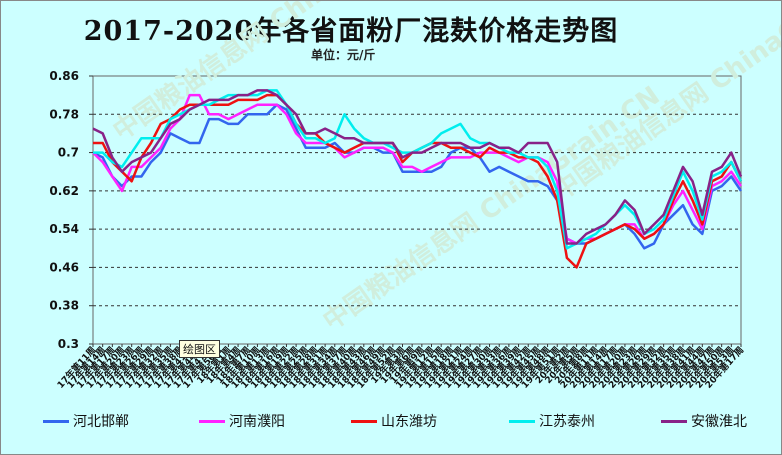 The width and height of the screenshot is (782, 455). I want to click on y-tick-label: 0.78, so click(64, 114).